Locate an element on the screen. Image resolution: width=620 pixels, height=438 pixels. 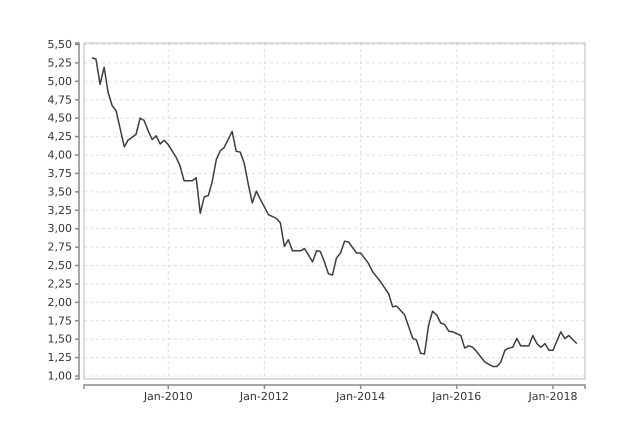
y-tick-label: 3,50 is located at coordinates (60, 191).